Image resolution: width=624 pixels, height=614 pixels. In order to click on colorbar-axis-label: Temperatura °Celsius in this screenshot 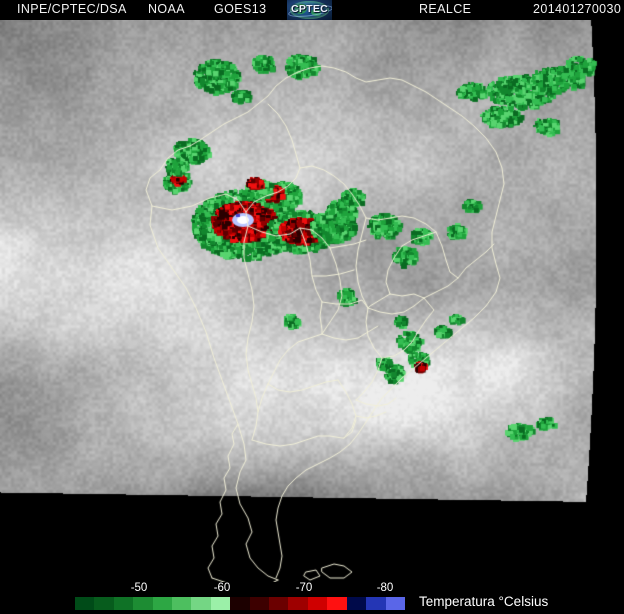, I will do `click(484, 601)`.